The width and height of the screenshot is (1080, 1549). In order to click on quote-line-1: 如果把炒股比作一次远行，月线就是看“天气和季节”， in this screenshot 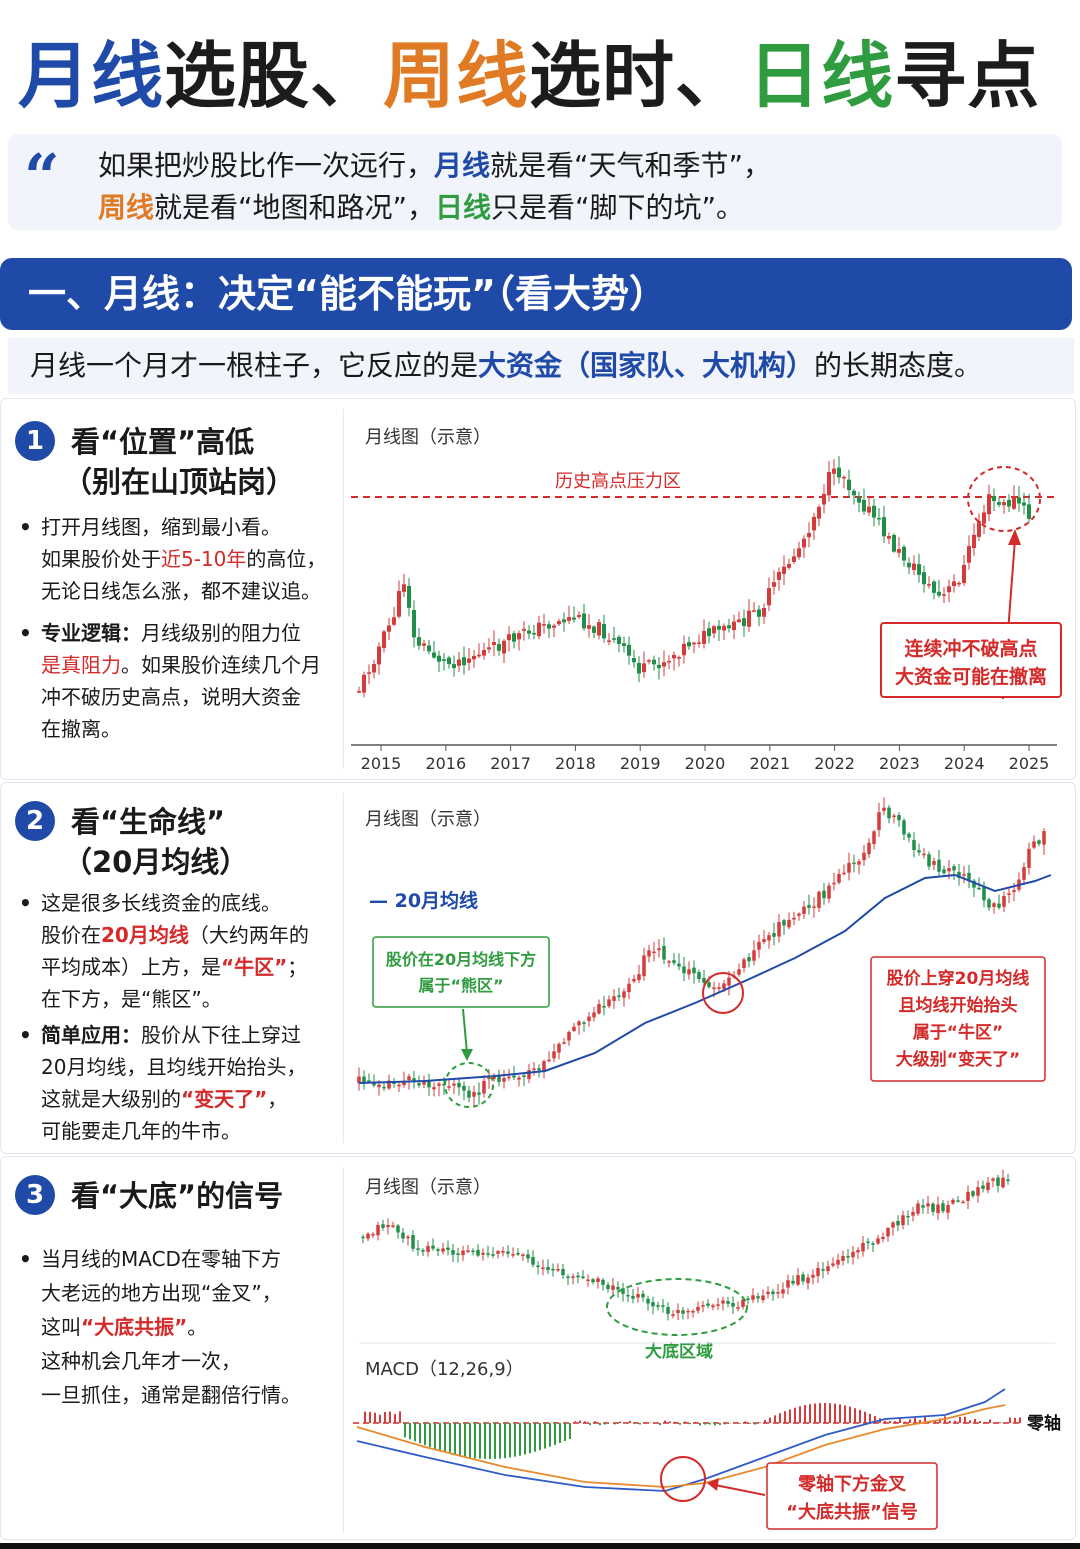, I will do `click(434, 164)`.